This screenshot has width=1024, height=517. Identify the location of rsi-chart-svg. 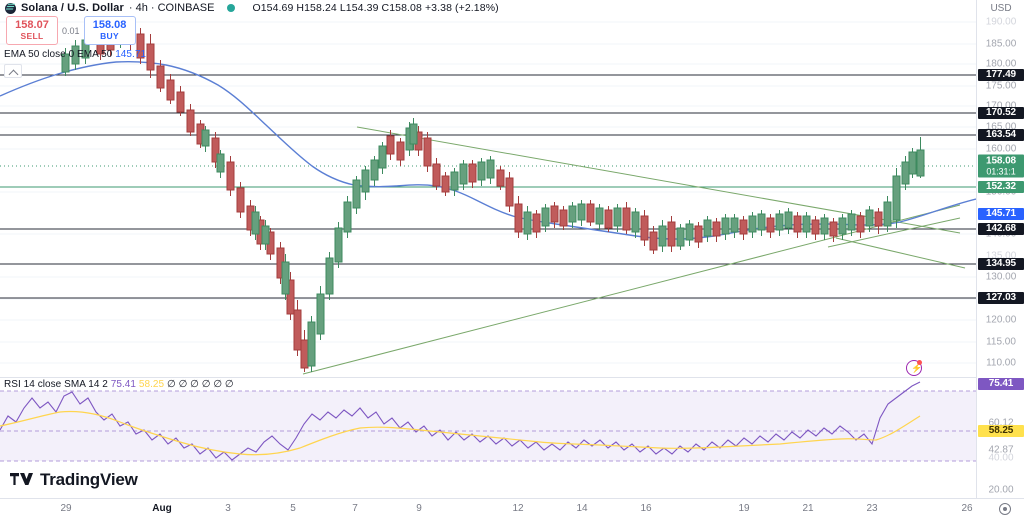
(488, 421).